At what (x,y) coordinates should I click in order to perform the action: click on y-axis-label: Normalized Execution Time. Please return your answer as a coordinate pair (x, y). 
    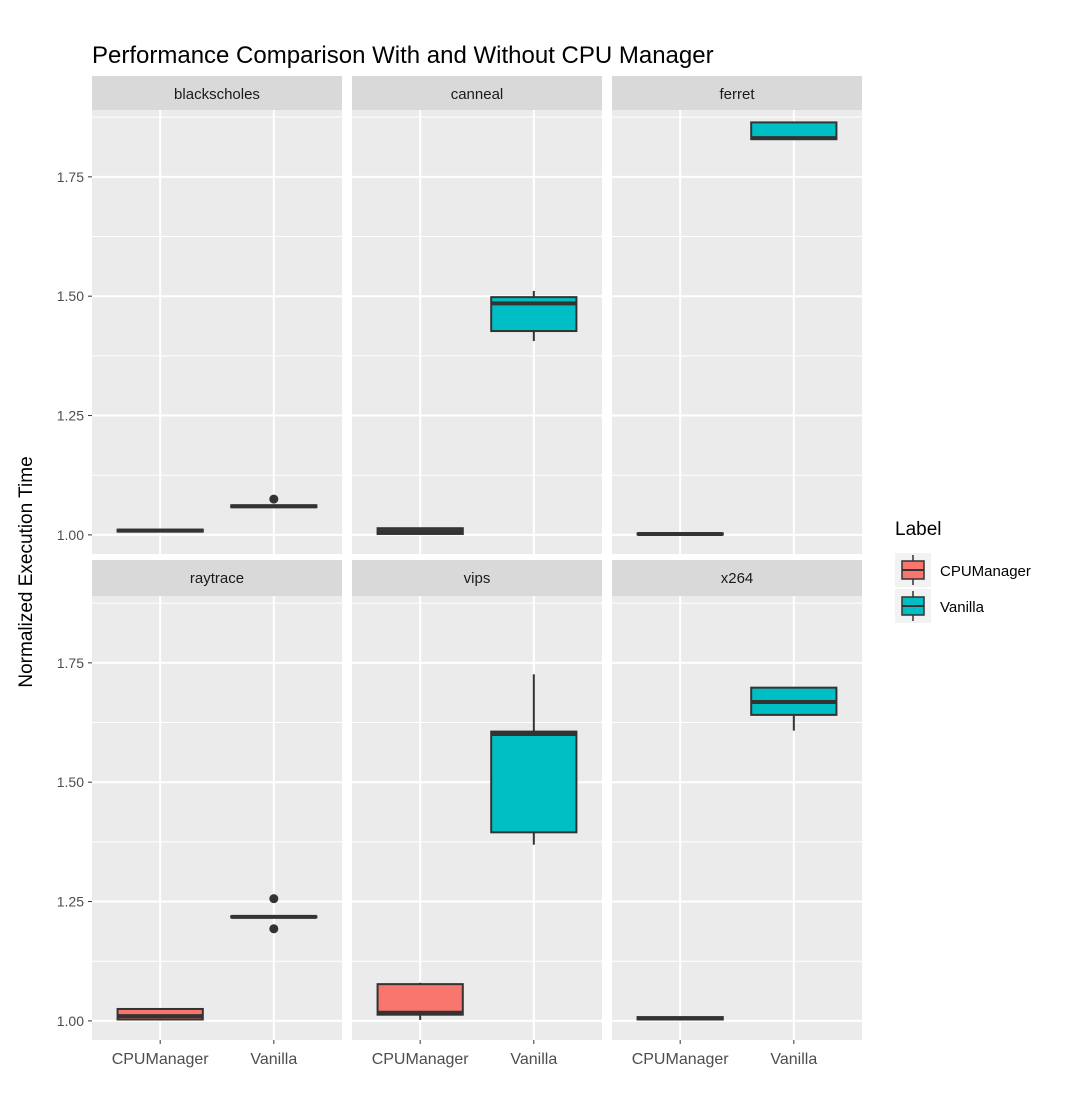
    Looking at the image, I should click on (26, 571).